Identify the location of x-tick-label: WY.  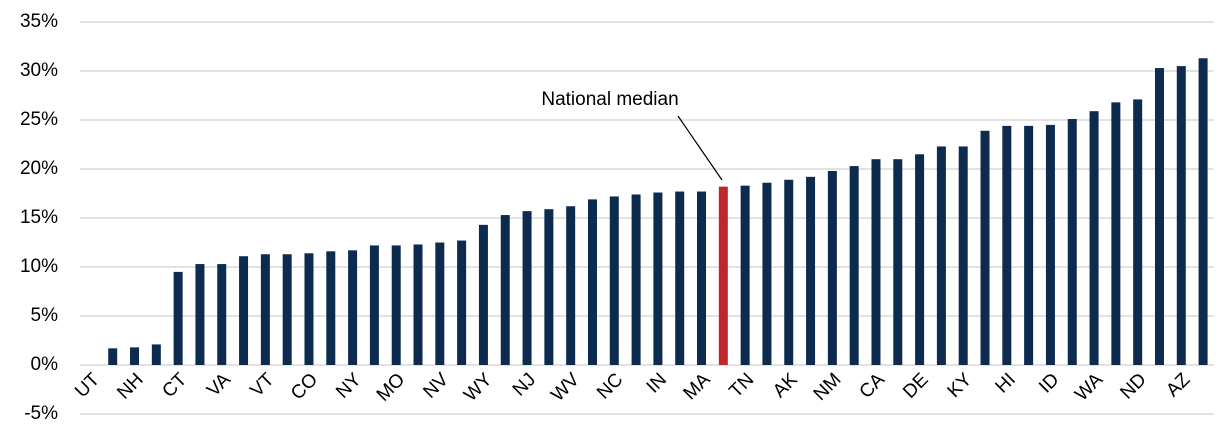
(478, 387).